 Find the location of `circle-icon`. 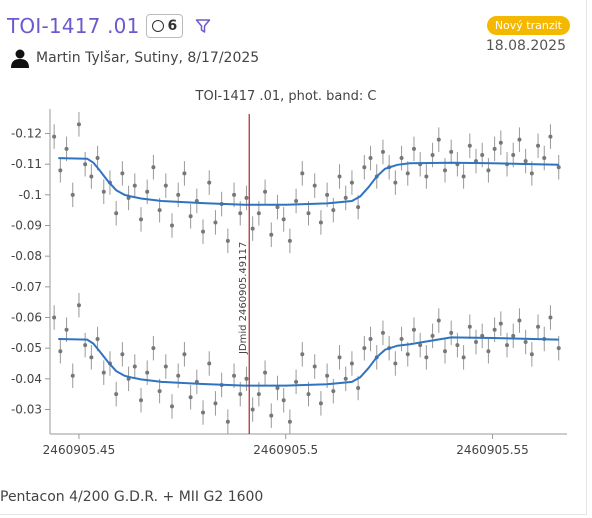

circle-icon is located at coordinates (157, 26).